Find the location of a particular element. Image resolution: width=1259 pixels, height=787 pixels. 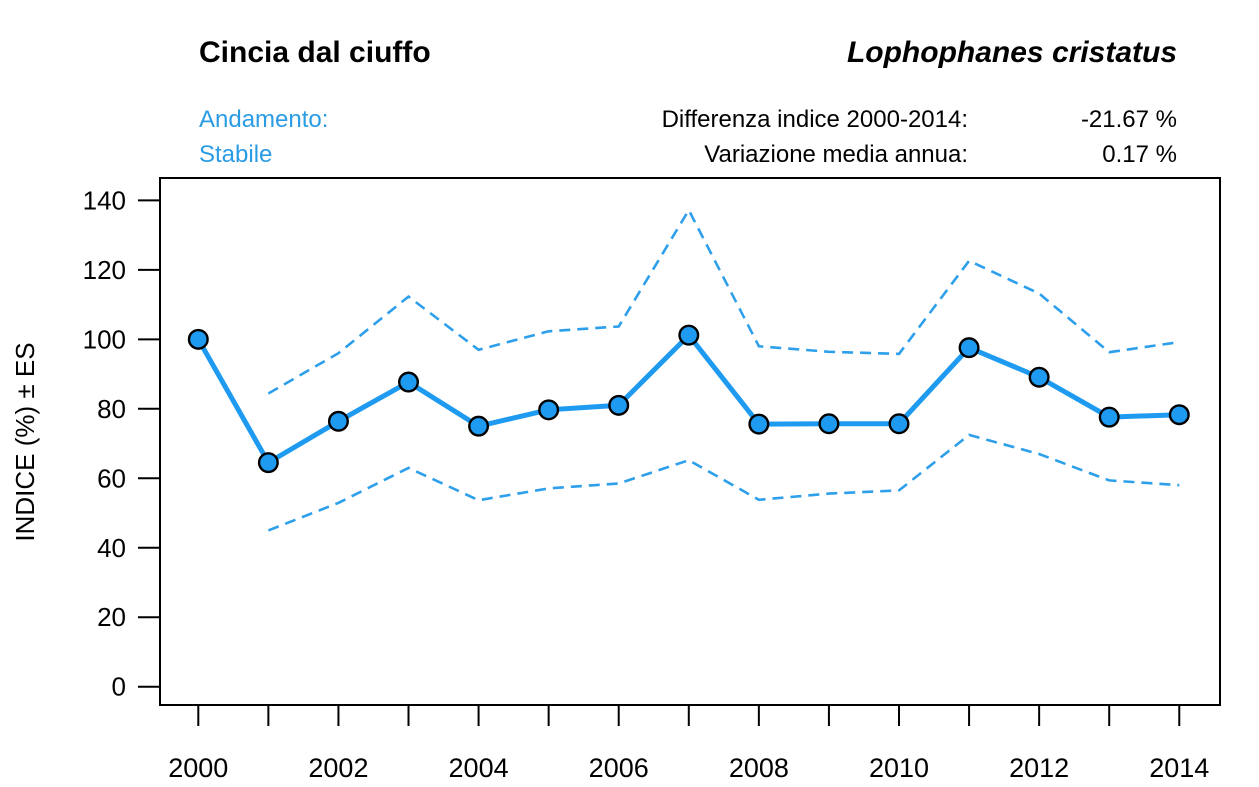

x-tick-label: 2006 is located at coordinates (619, 768).